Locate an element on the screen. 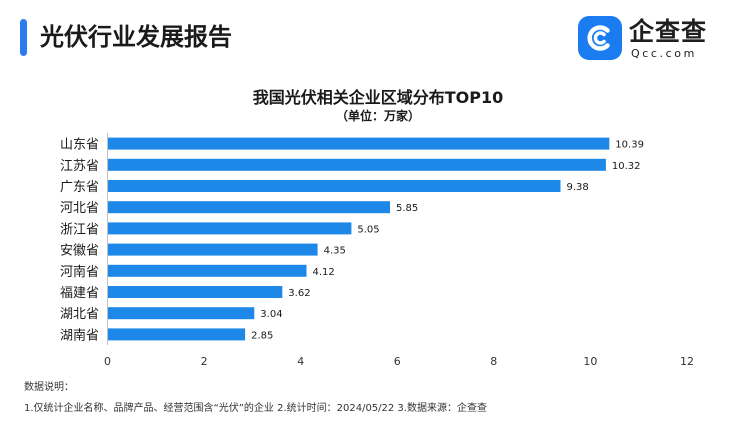  header-accent-bar is located at coordinates (23, 37).